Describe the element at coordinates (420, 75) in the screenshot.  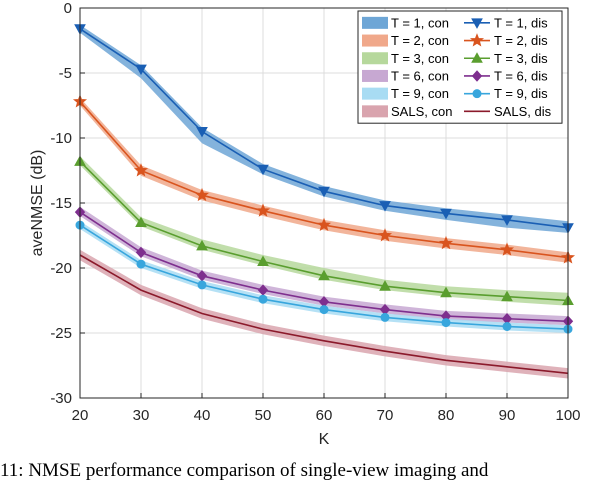
I see `legend-entry: T = 6, con` at that location.